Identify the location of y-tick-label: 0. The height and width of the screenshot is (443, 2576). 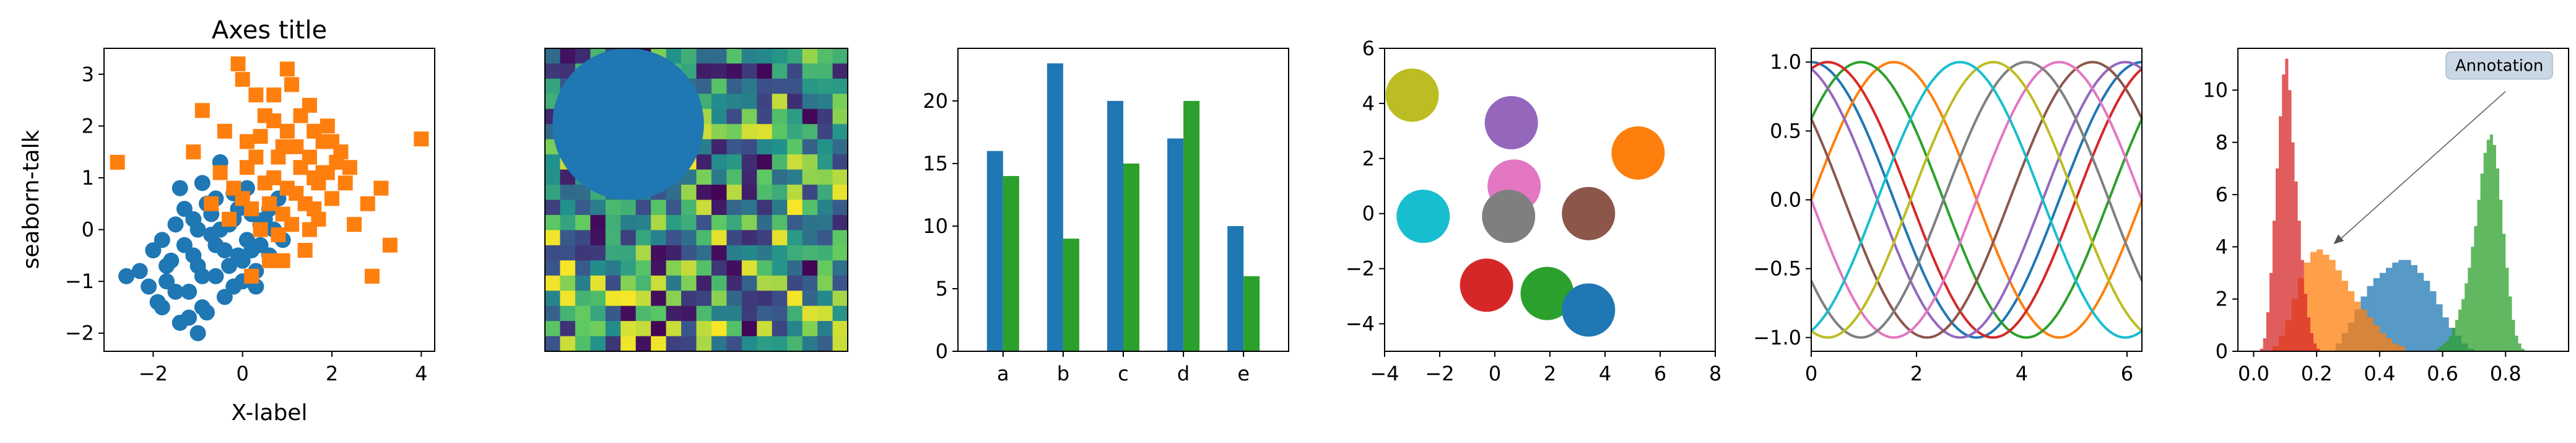
(88, 230).